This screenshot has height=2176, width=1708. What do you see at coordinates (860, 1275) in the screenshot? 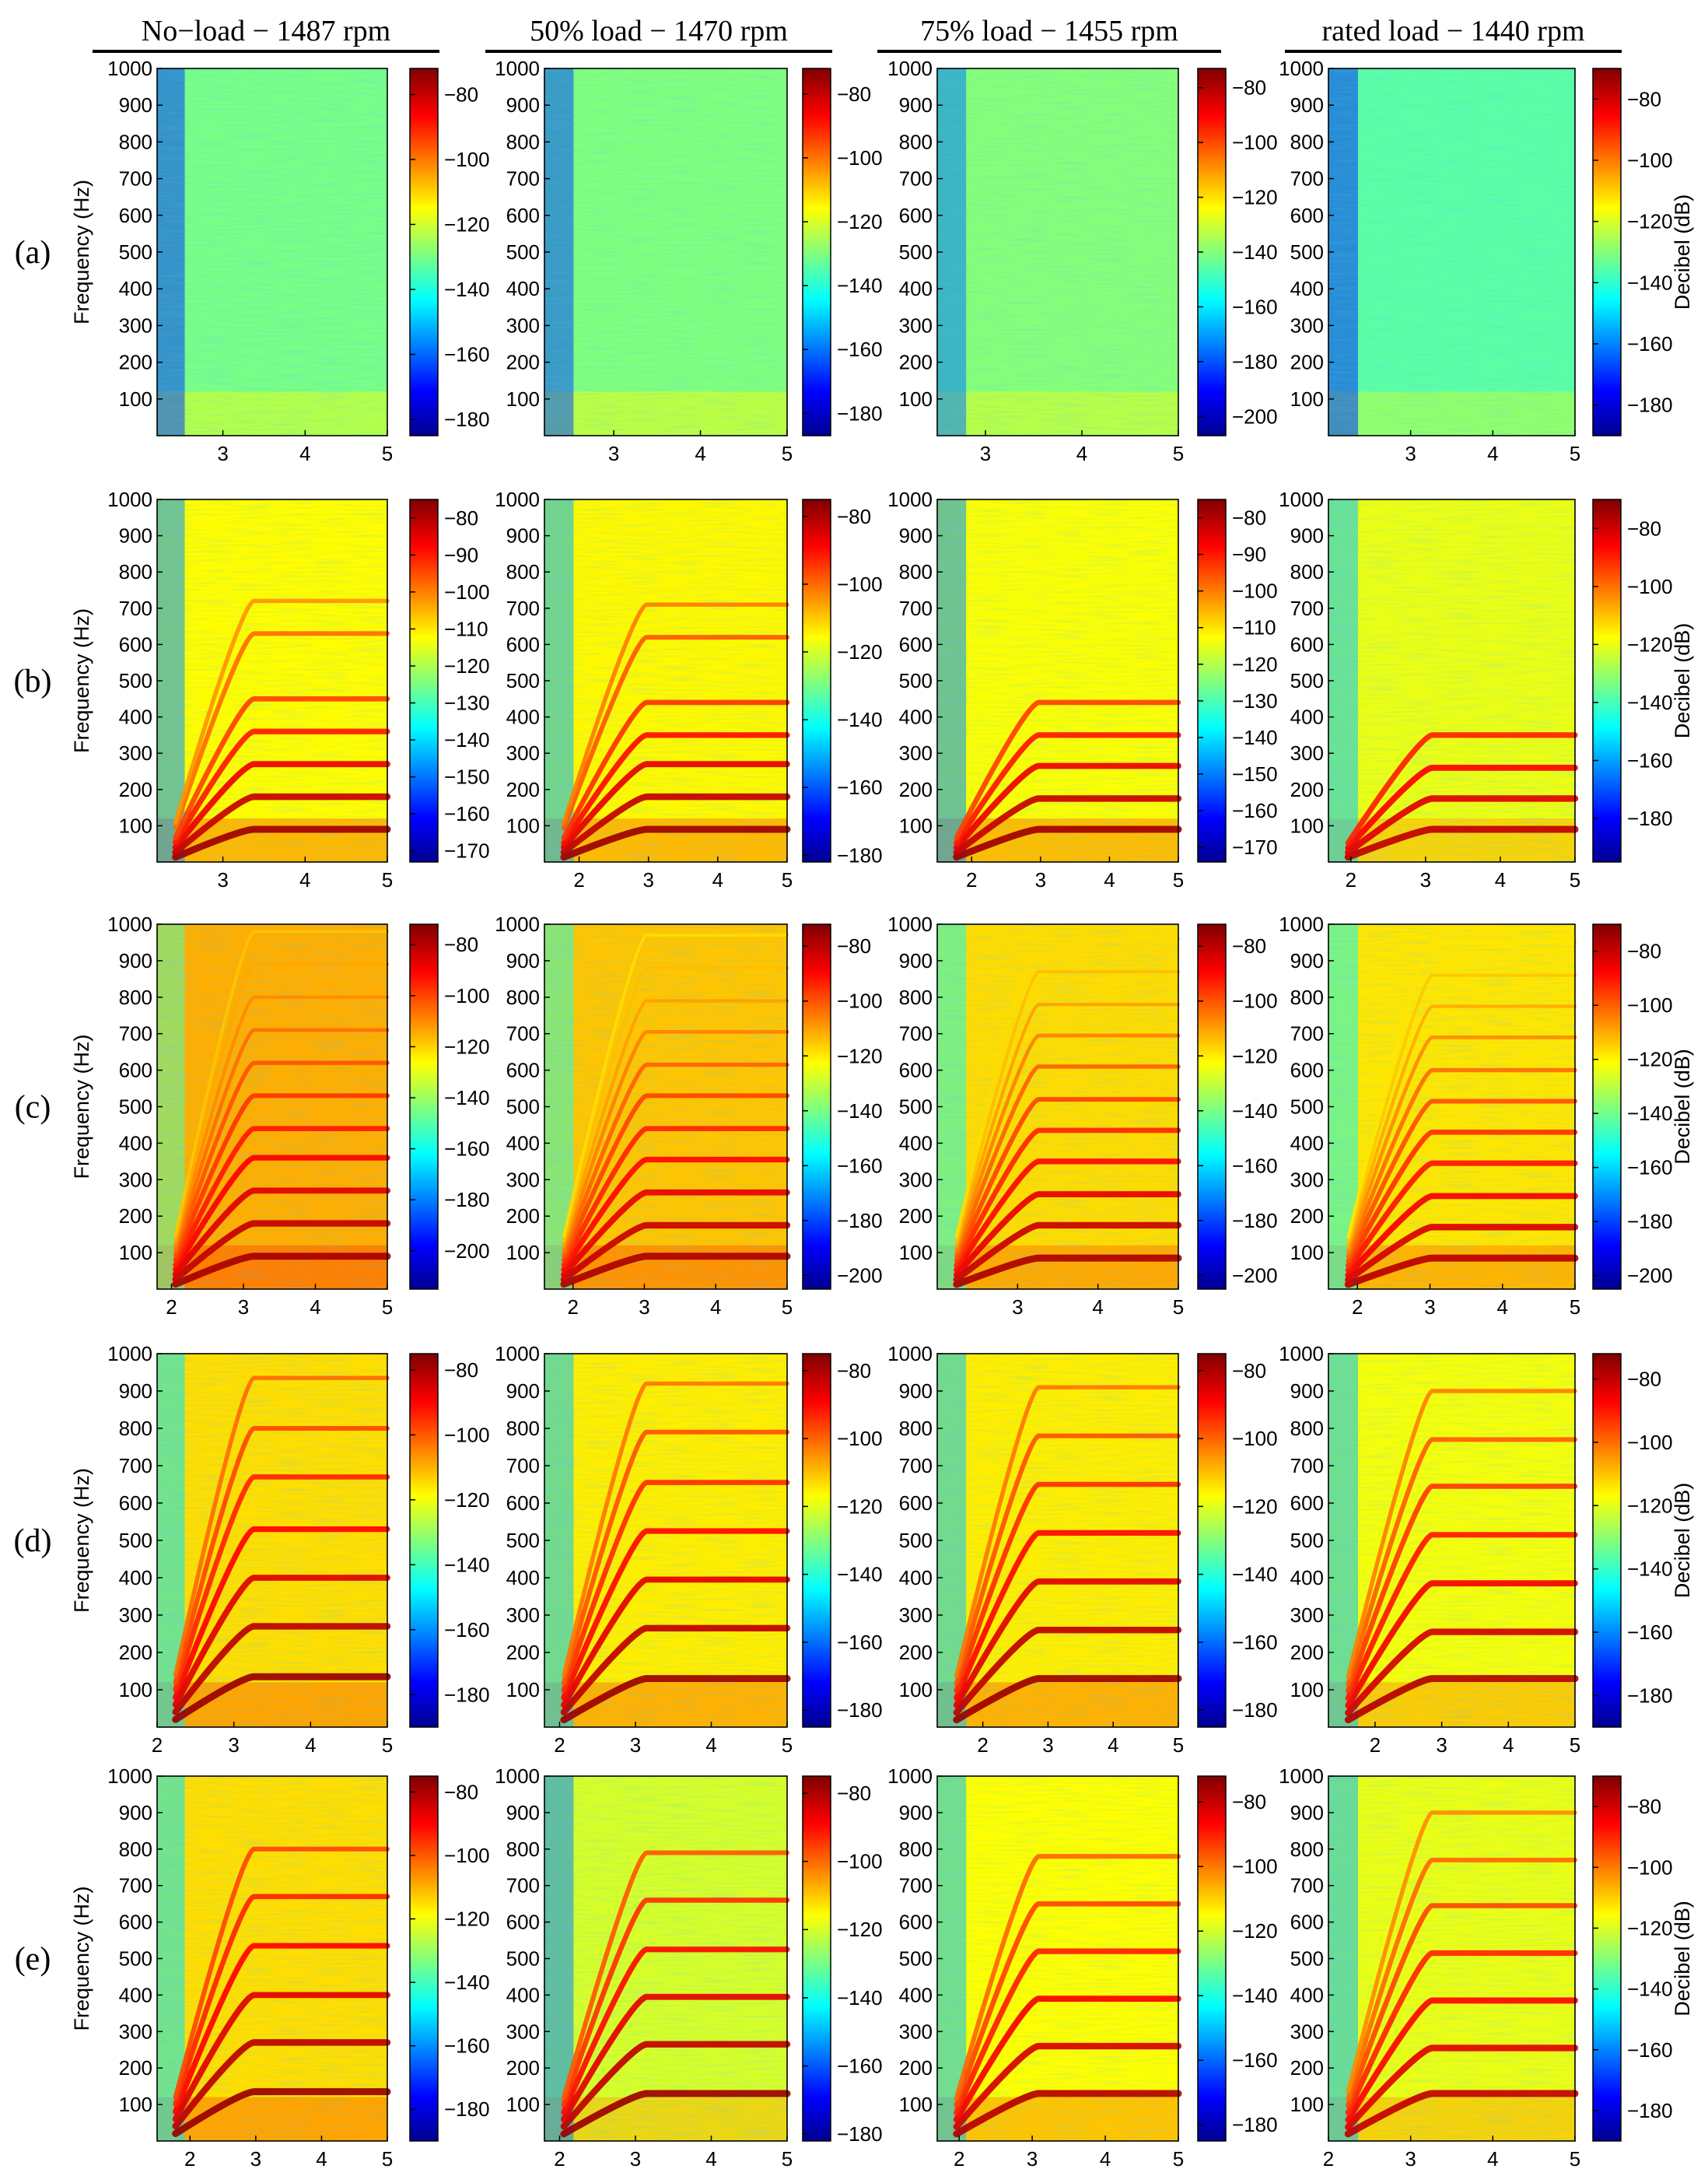
I see `colorbar-tick-label: −200` at bounding box center [860, 1275].